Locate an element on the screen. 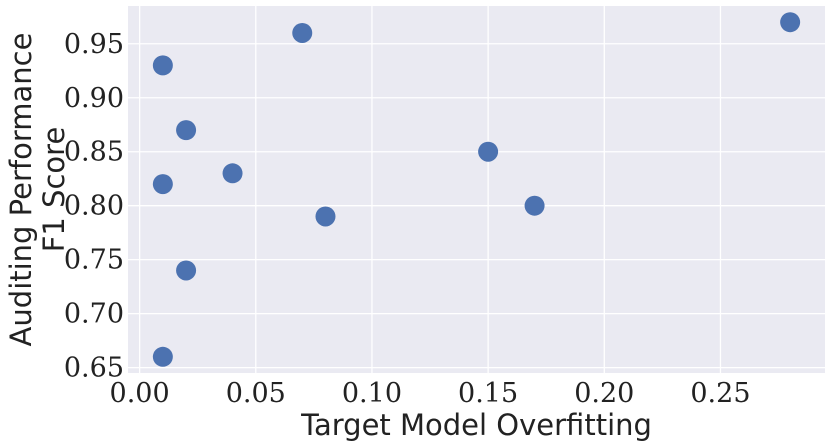 Image resolution: width=831 pixels, height=448 pixels. x-tick-label: 0.00 is located at coordinates (140, 393).